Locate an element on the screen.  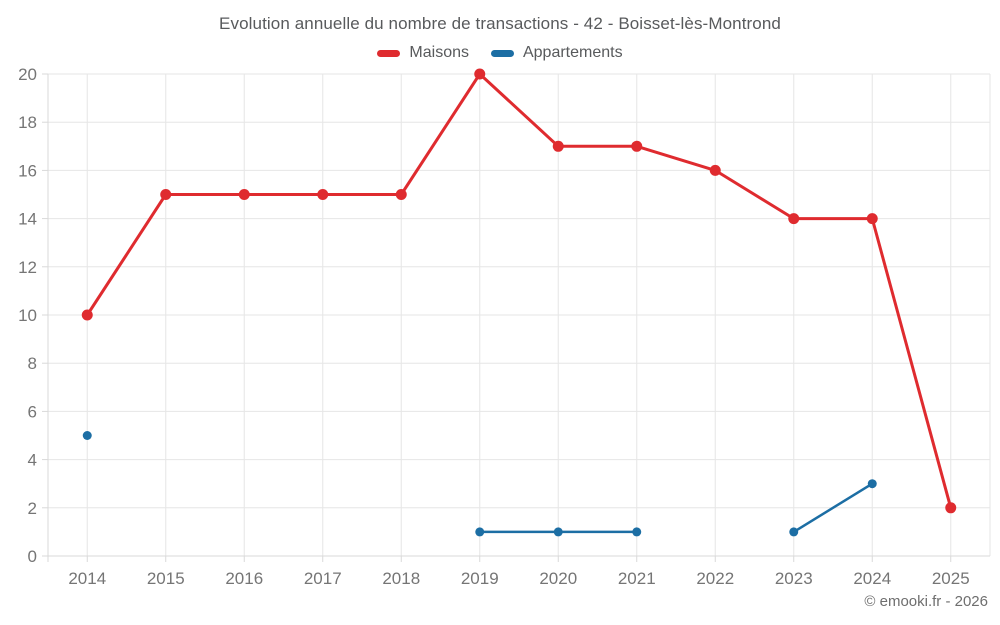
y-tick-label: 0 is located at coordinates (32, 556).